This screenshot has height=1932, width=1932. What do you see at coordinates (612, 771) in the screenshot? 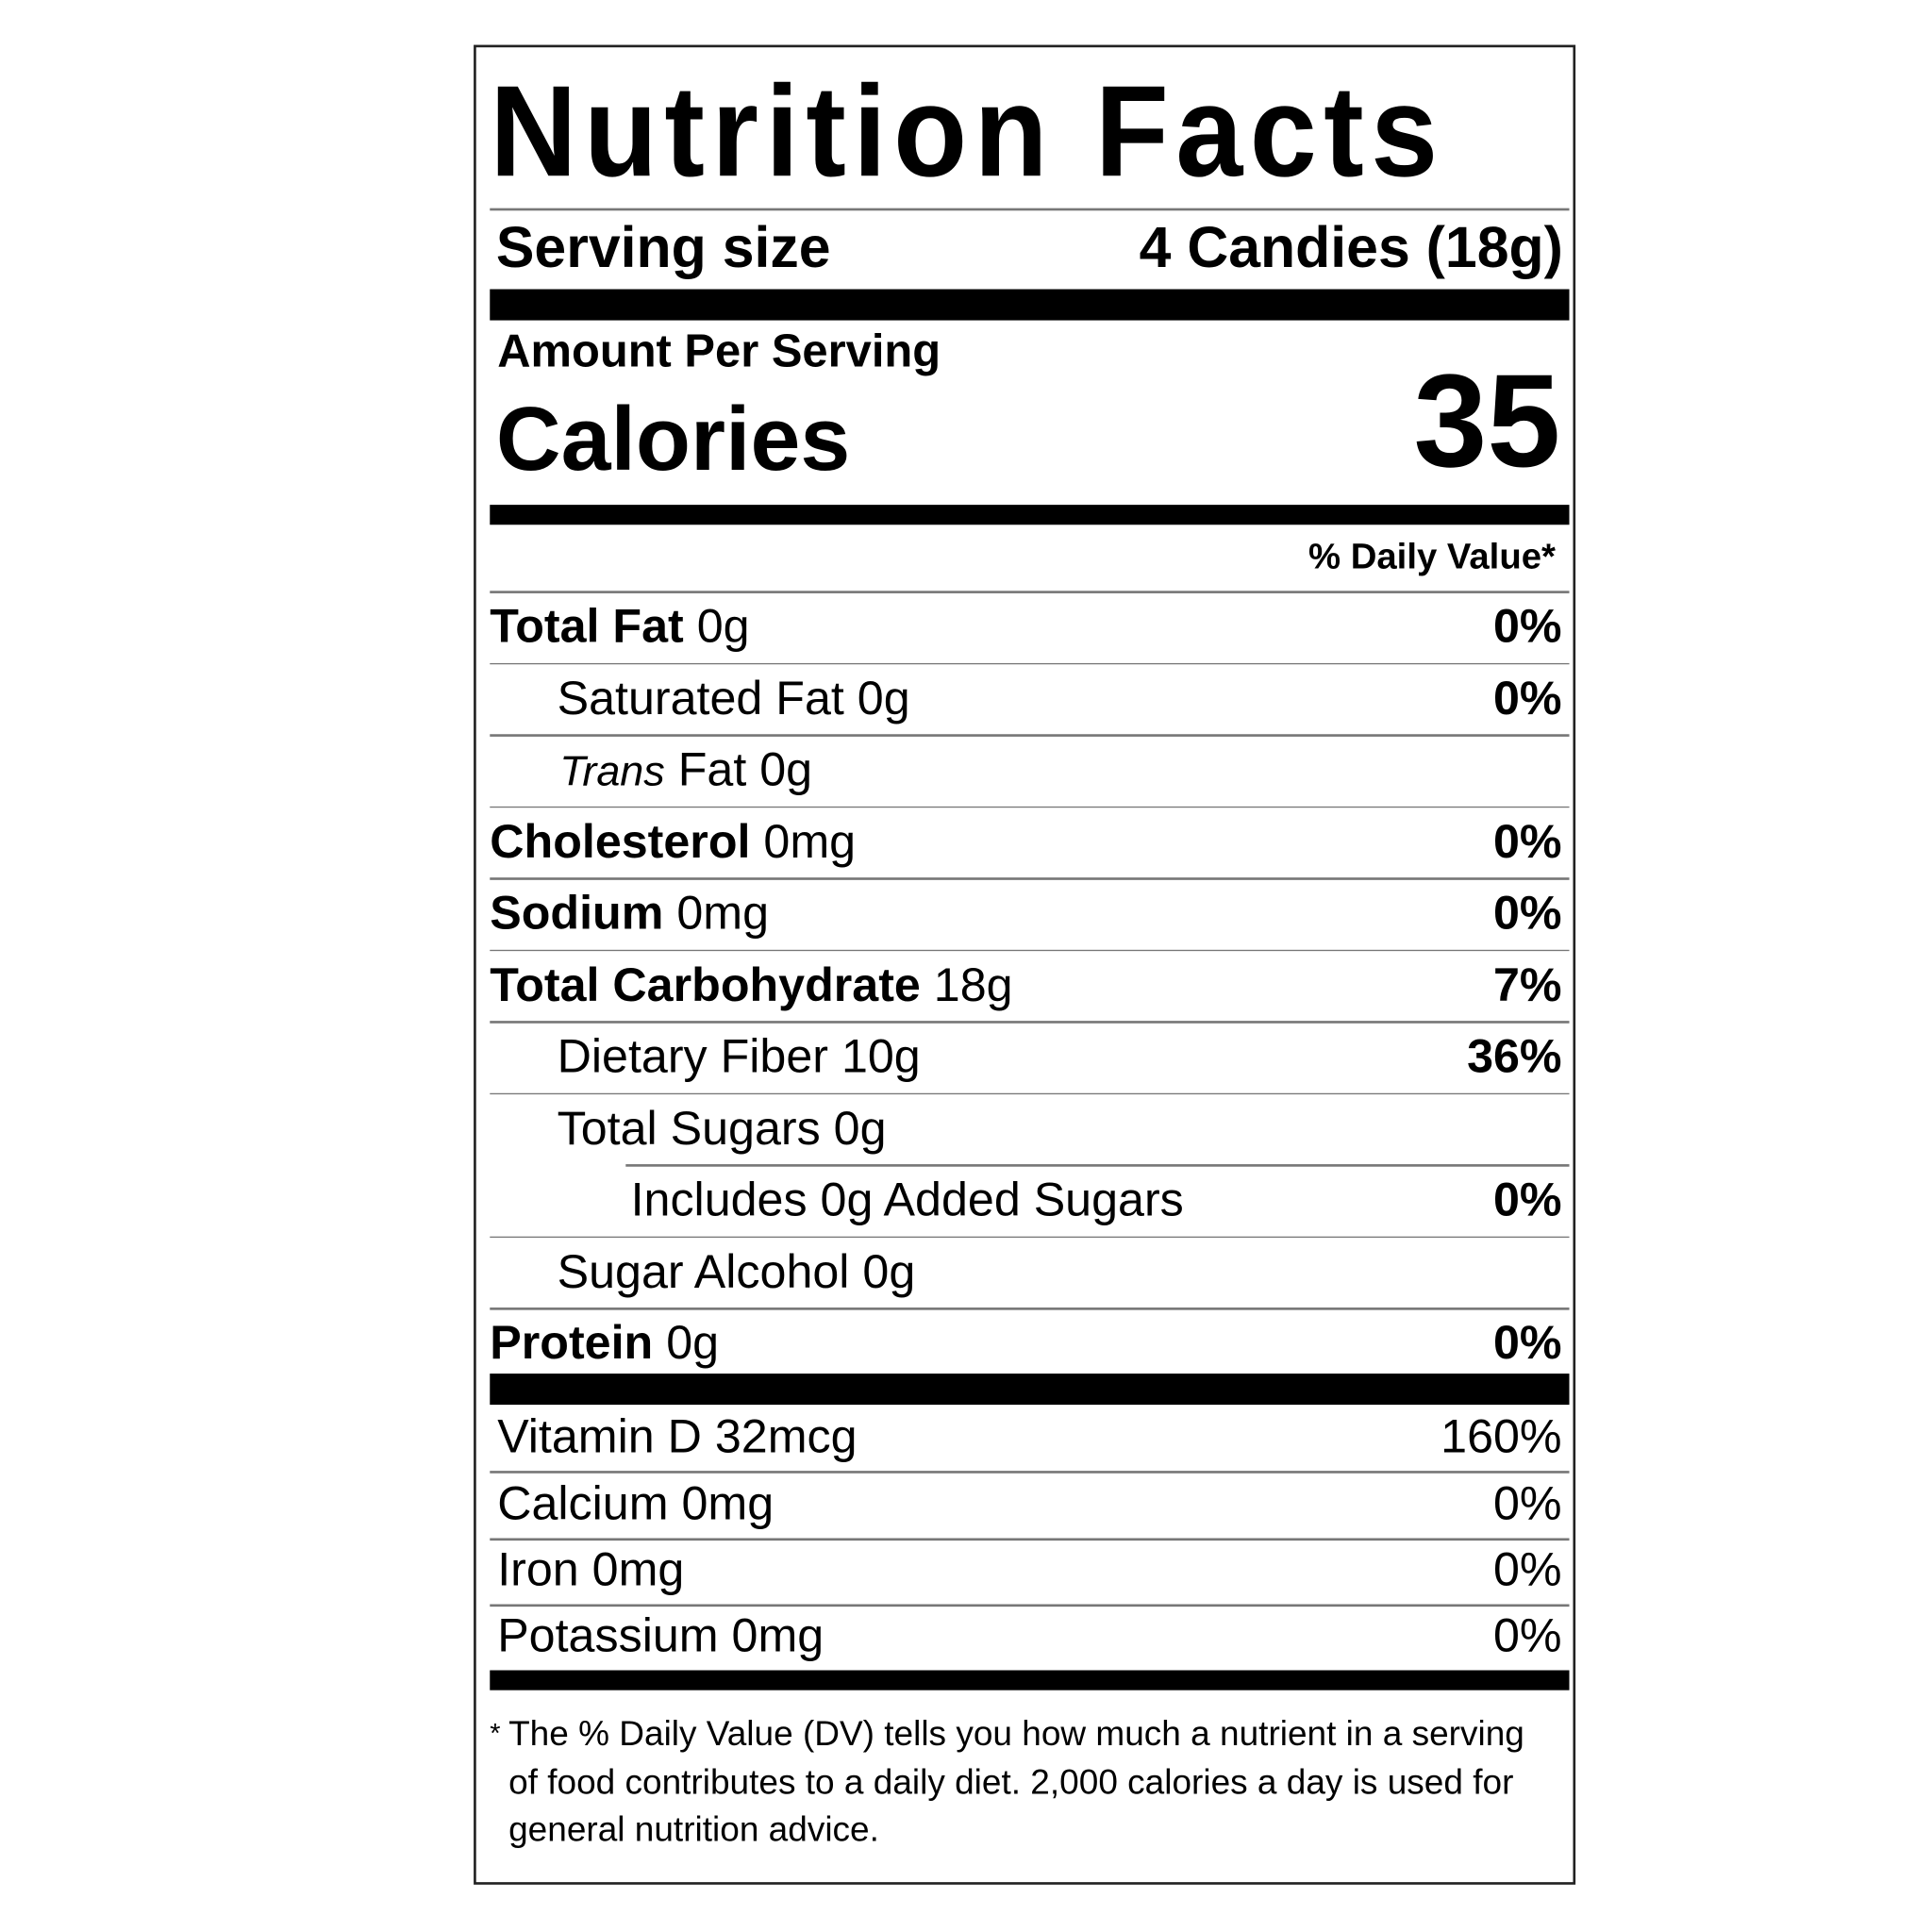
I see `nutrient-label: Trans` at bounding box center [612, 771].